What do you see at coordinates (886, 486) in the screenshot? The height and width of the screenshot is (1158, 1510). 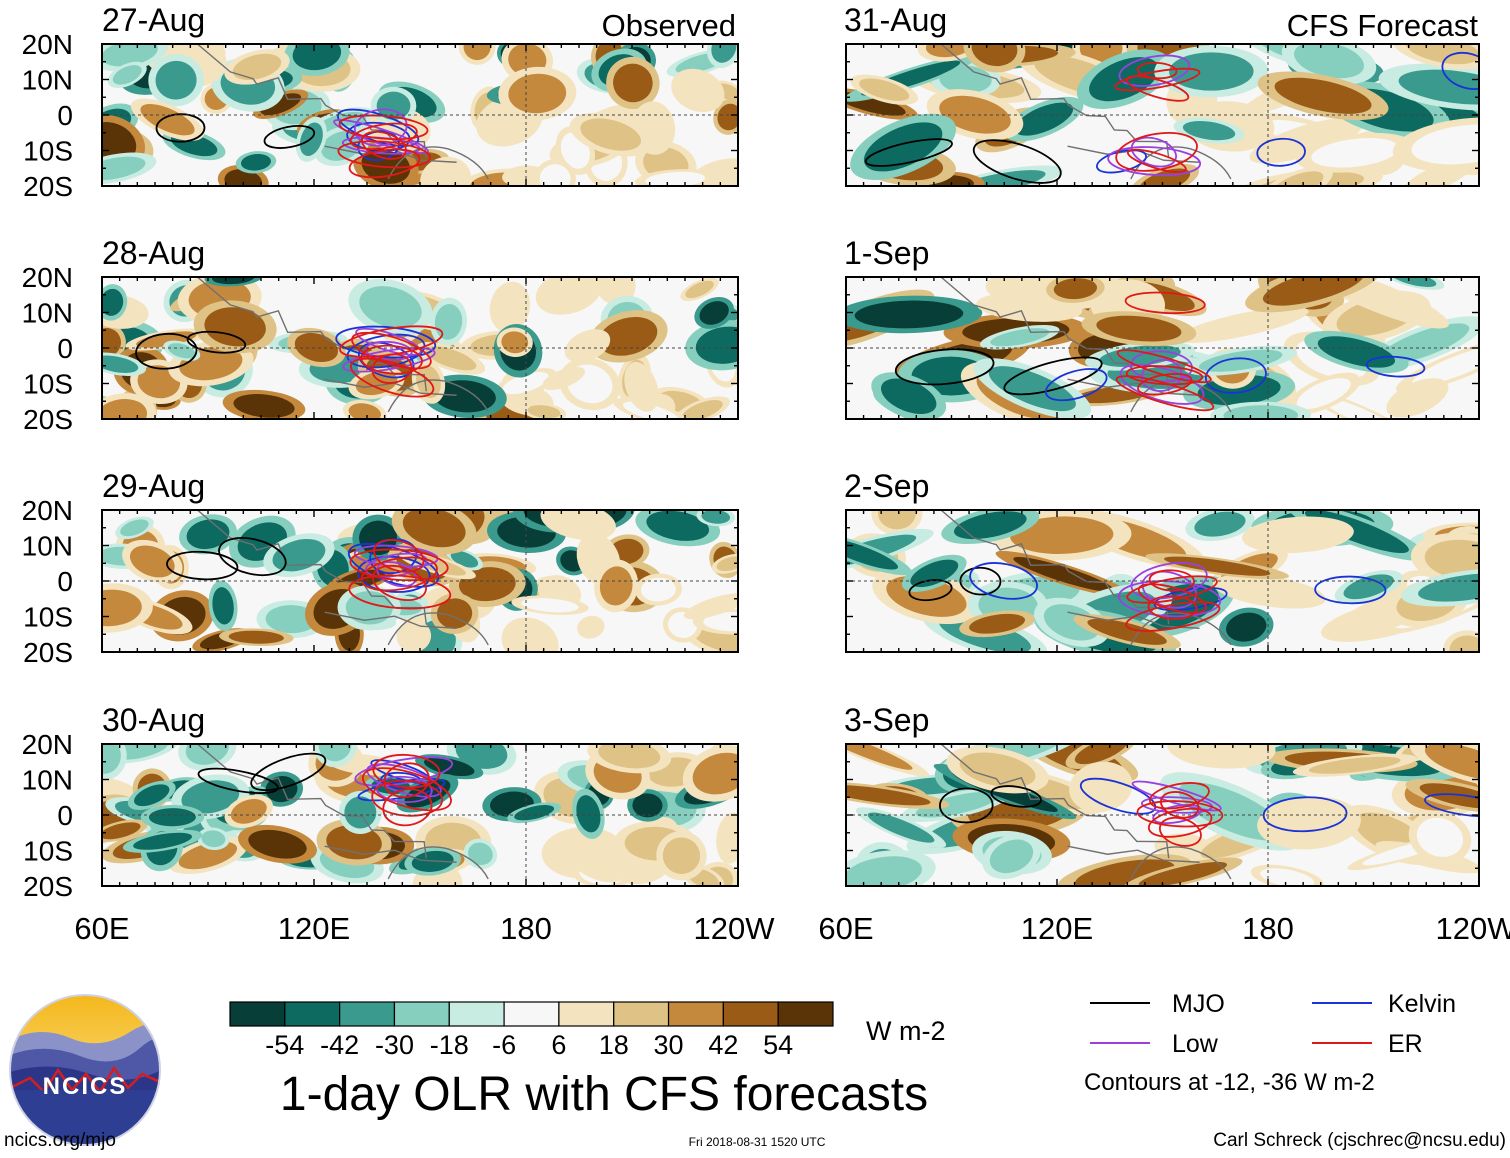 I see `panel-title-2-sep: 2-Sep` at bounding box center [886, 486].